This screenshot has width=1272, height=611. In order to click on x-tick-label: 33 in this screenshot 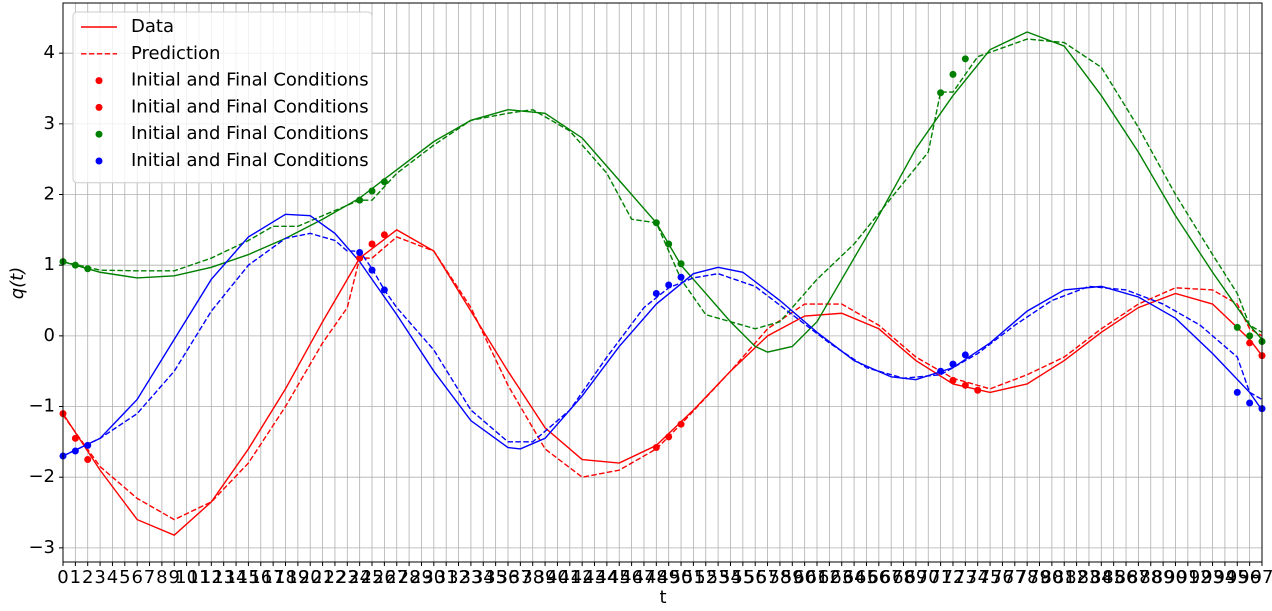, I will do `click(470, 577)`.